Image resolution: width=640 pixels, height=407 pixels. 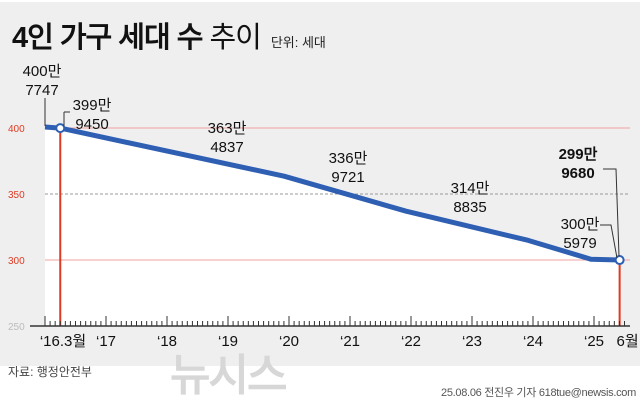 I want to click on x-tick-label: ‘20, so click(x=289, y=341).